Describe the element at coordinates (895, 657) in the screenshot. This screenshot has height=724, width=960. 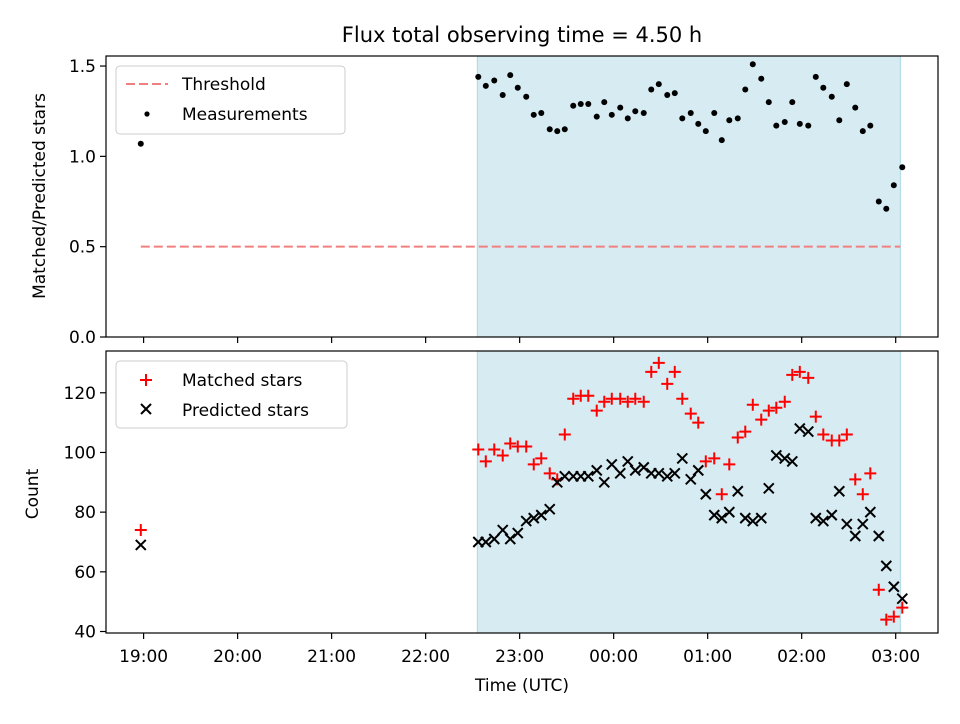
I see `x-tick-label: 03:00` at that location.